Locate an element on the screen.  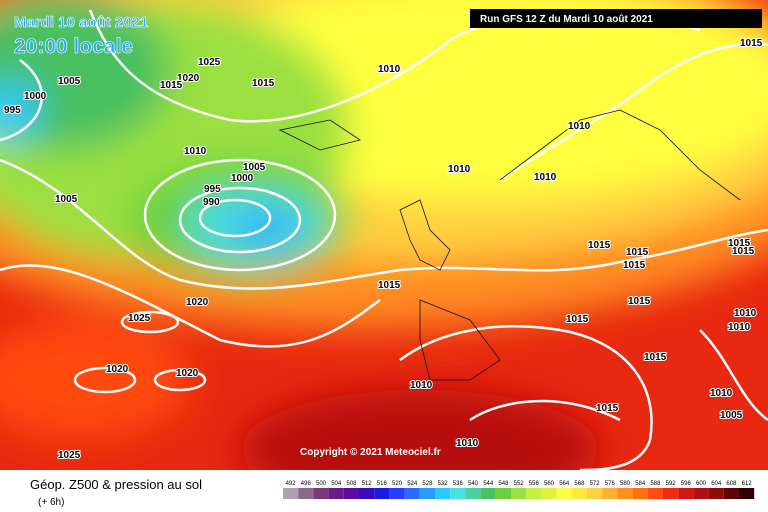
scale-label: 504 is located at coordinates (336, 484).